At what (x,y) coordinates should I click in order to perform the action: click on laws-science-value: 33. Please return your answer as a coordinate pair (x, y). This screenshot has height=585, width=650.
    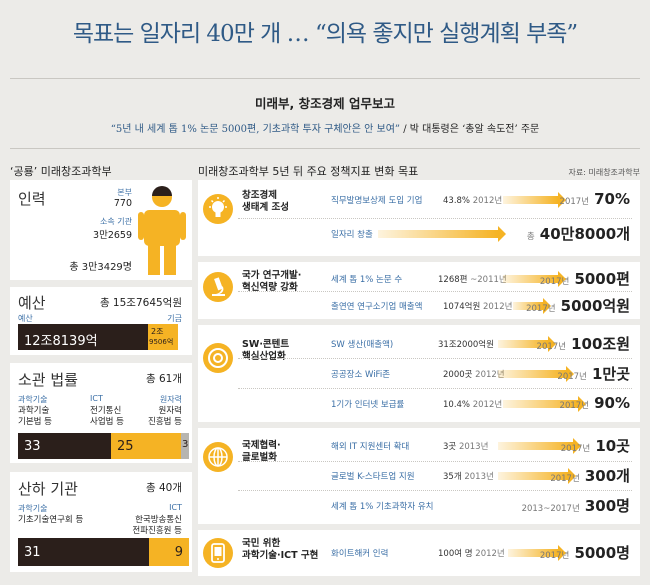
    Looking at the image, I should click on (32, 446).